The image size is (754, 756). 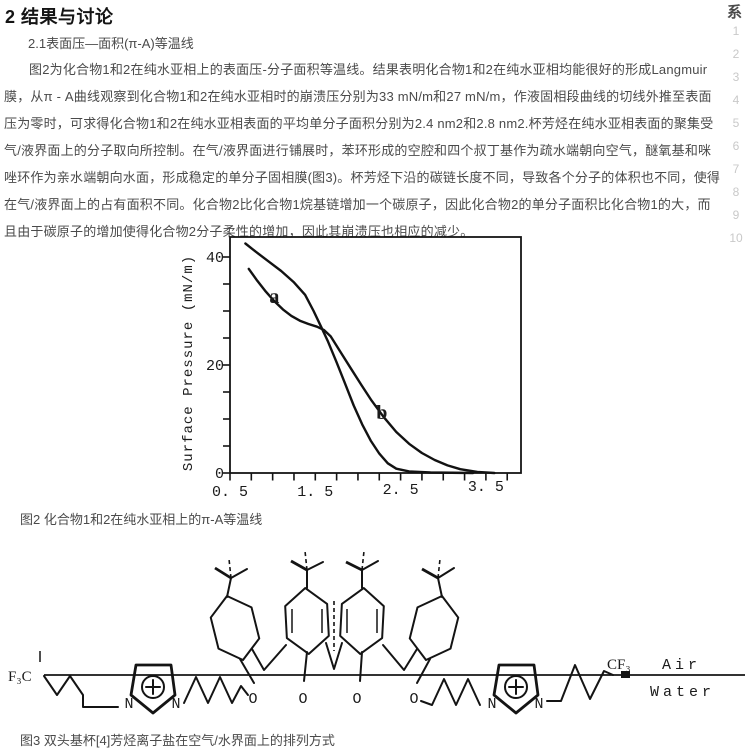 I want to click on x-tick-label: 3. 5, so click(x=486, y=487).